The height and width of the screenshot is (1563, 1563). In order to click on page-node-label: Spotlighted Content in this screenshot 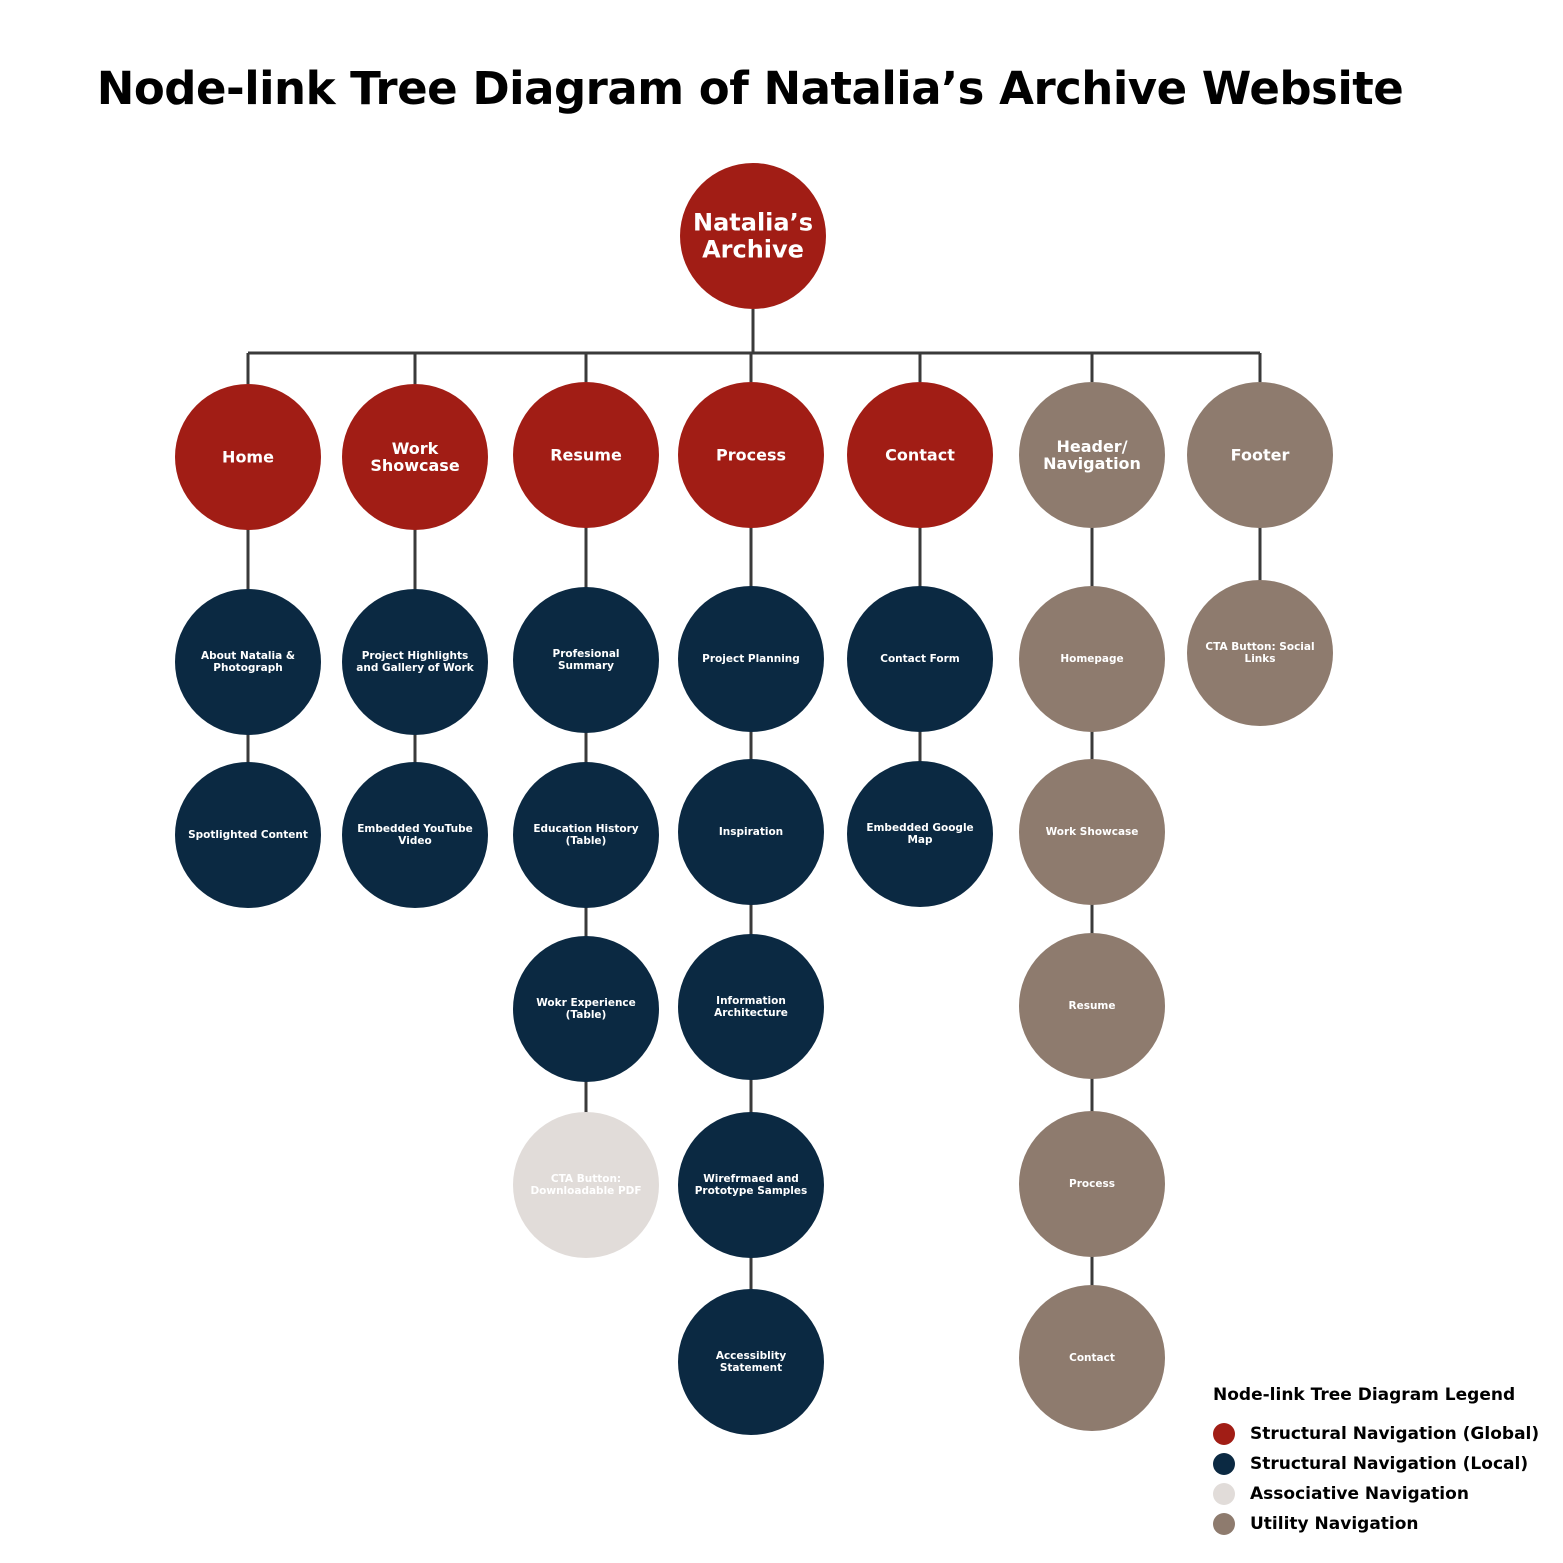, I will do `click(248, 835)`.